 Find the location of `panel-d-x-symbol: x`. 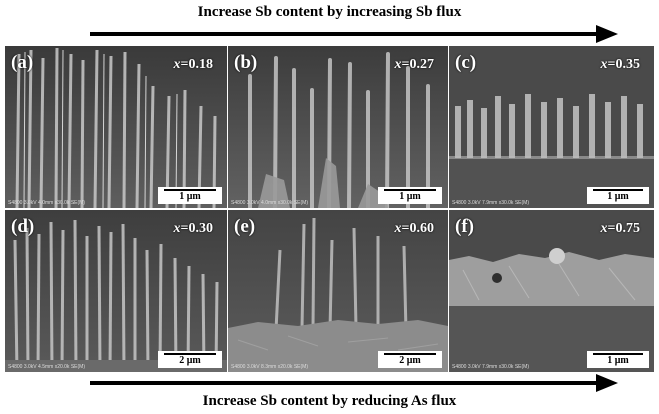

panel-d-x-symbol: x is located at coordinates (177, 228).